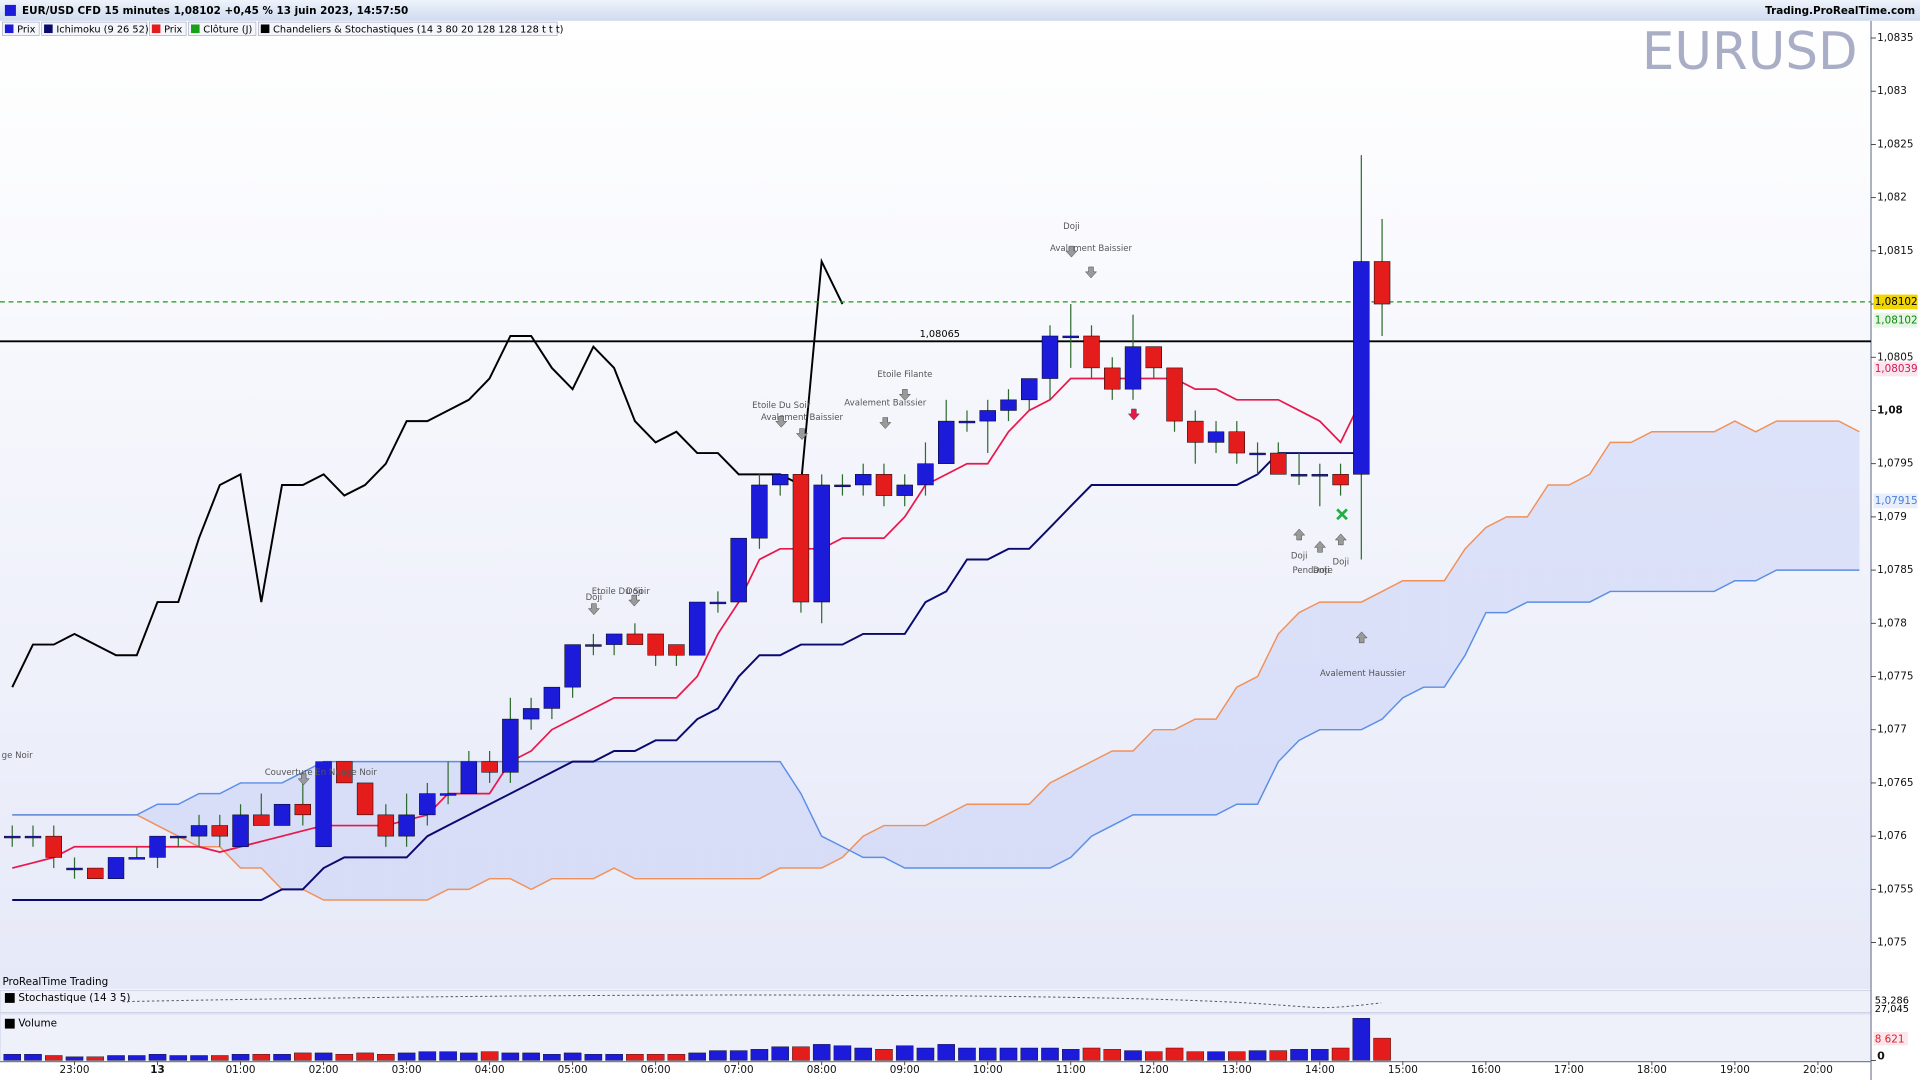  What do you see at coordinates (265, 29) in the screenshot?
I see `legend-swatch` at bounding box center [265, 29].